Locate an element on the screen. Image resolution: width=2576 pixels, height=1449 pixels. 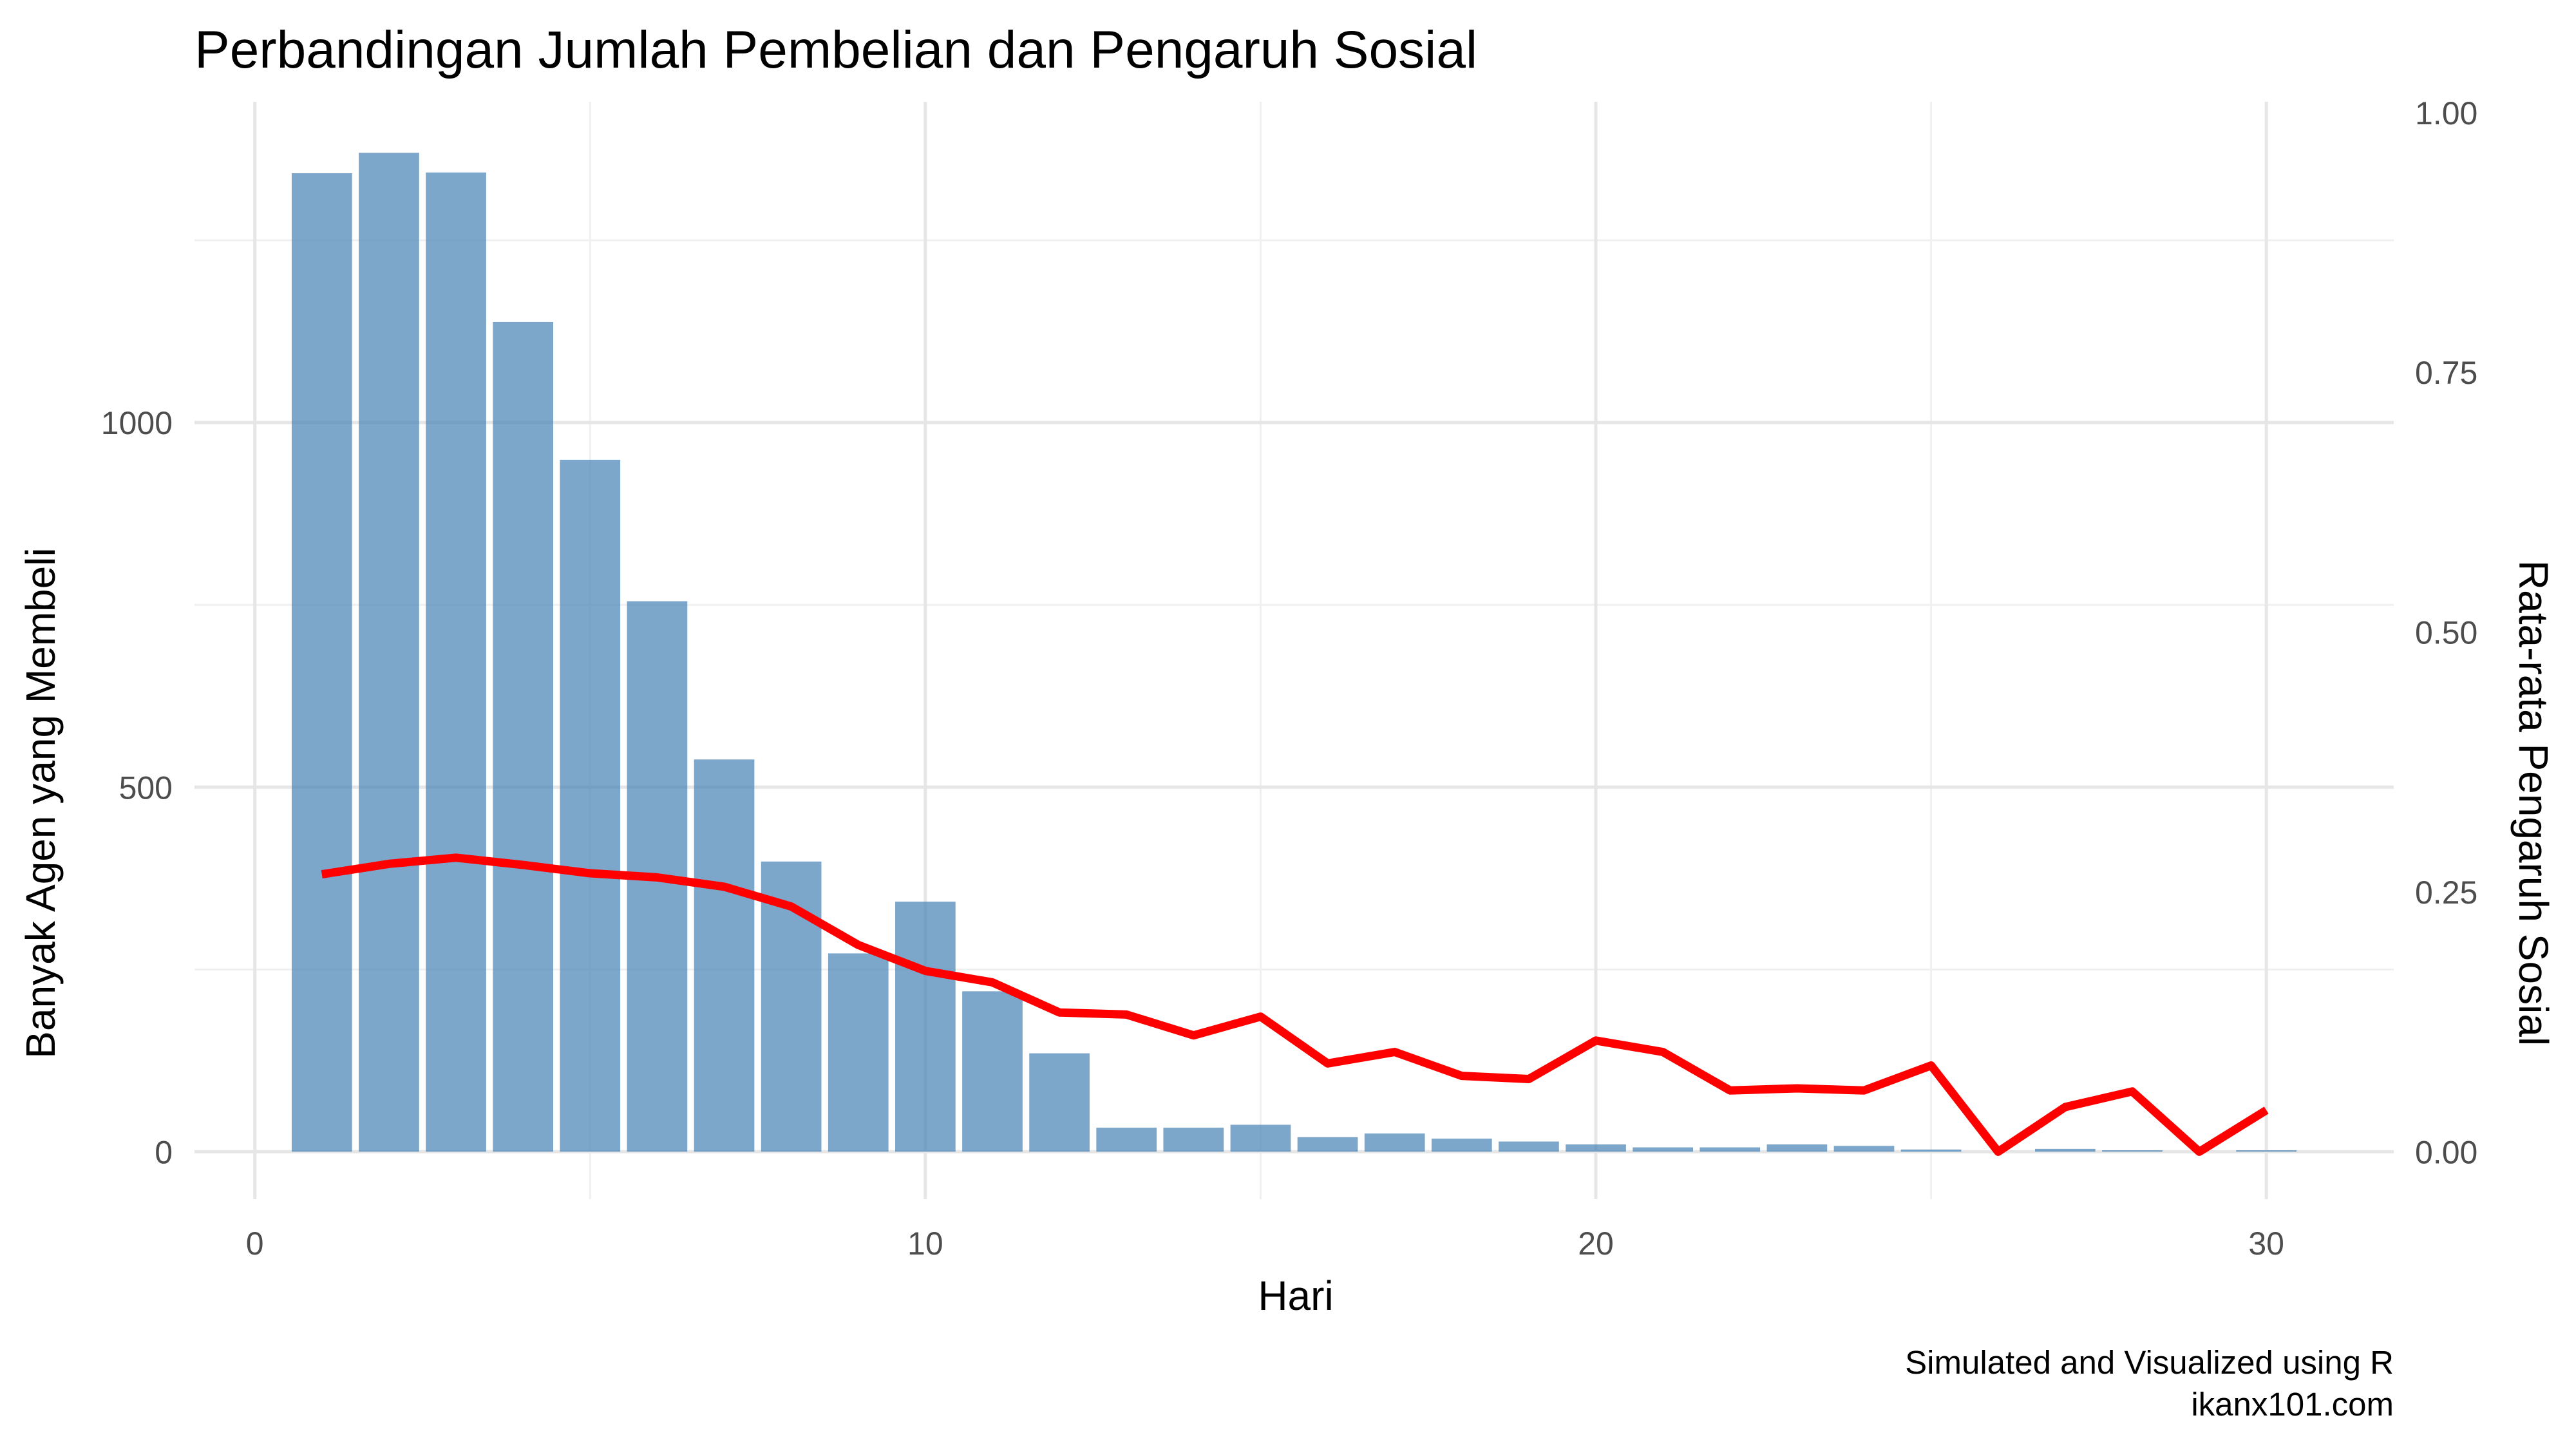
x-tick-label: 20 is located at coordinates (1596, 1244).